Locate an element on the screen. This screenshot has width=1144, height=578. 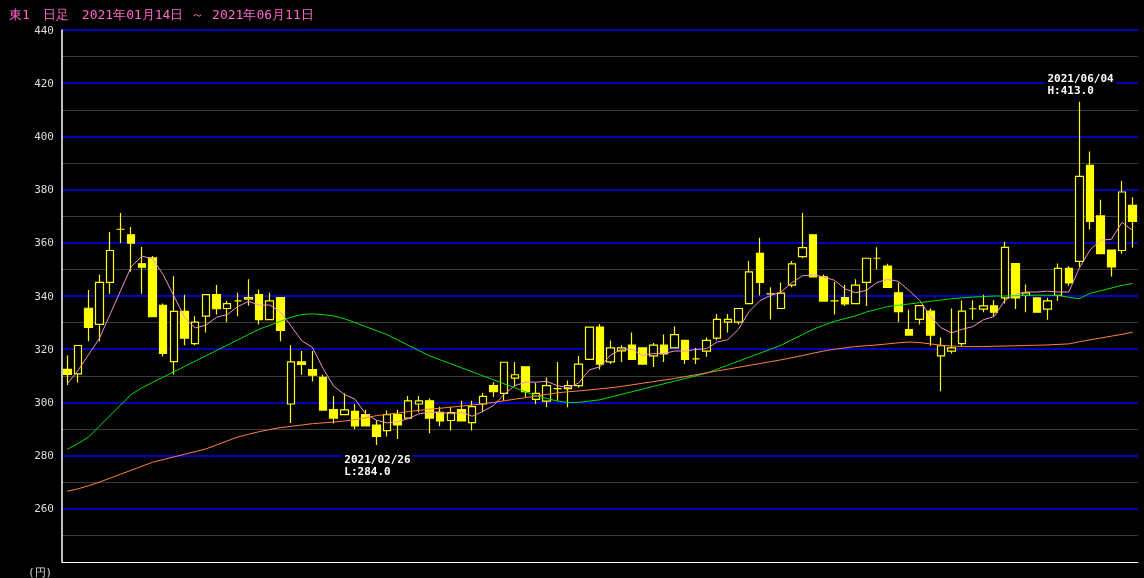
y-tick-label: 260 is located at coordinates (44, 509).